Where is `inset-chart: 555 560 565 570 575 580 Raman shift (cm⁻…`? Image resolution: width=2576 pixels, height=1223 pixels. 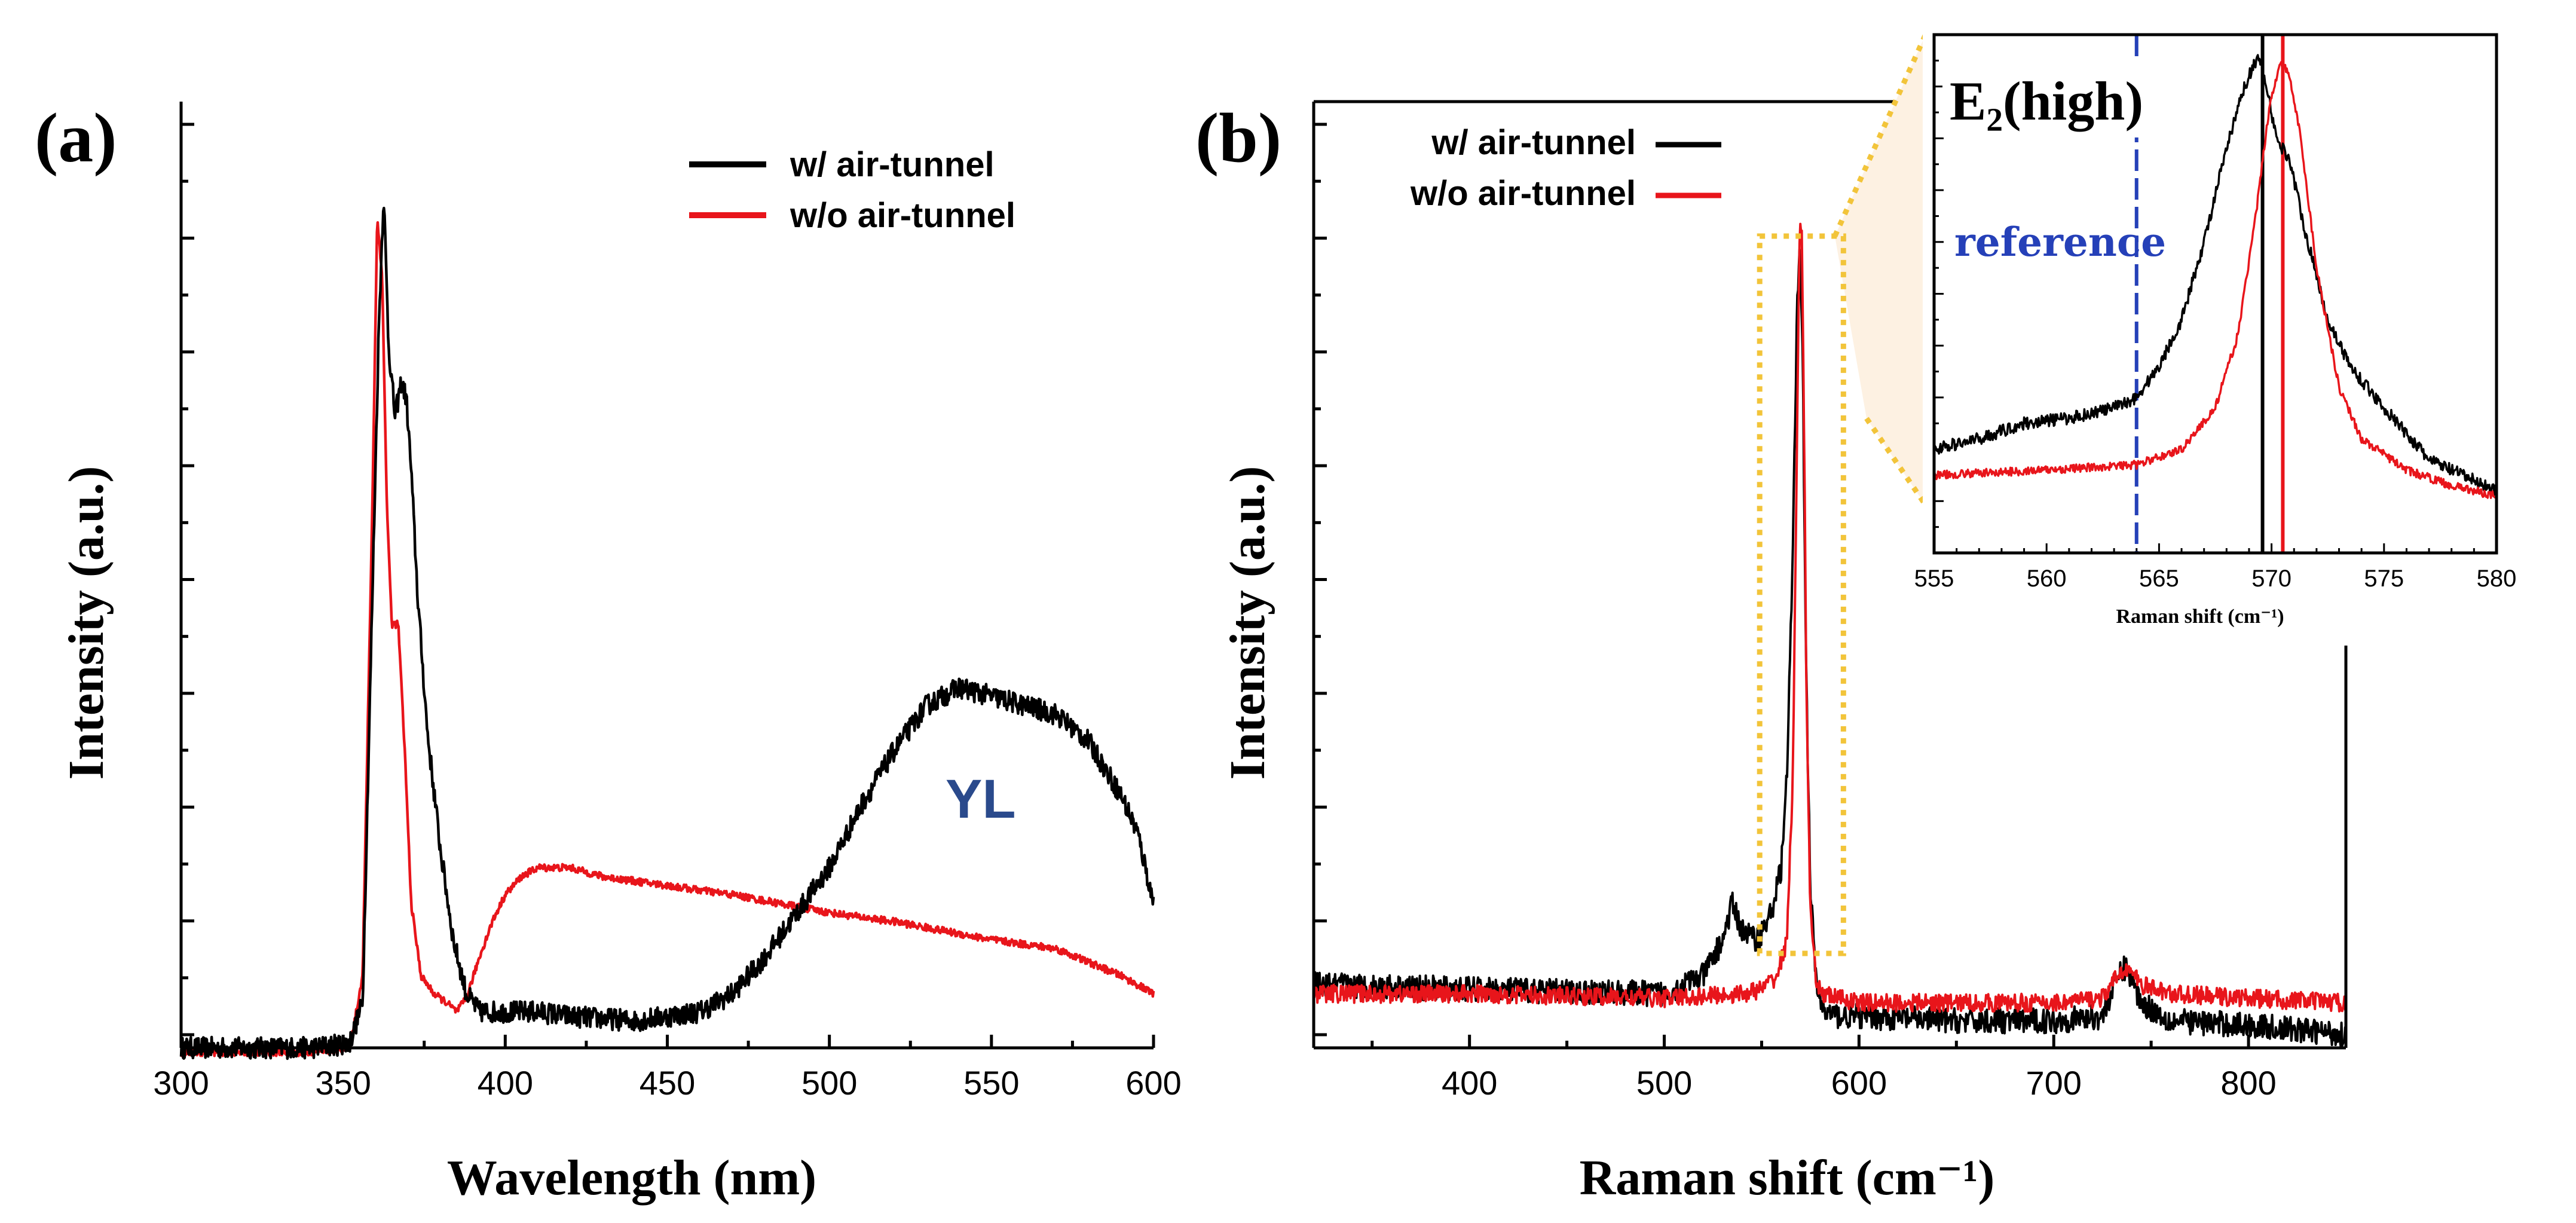
inset-chart: 555 560 565 570 575 580 Raman shift (cm⁻… is located at coordinates (2215, 329).